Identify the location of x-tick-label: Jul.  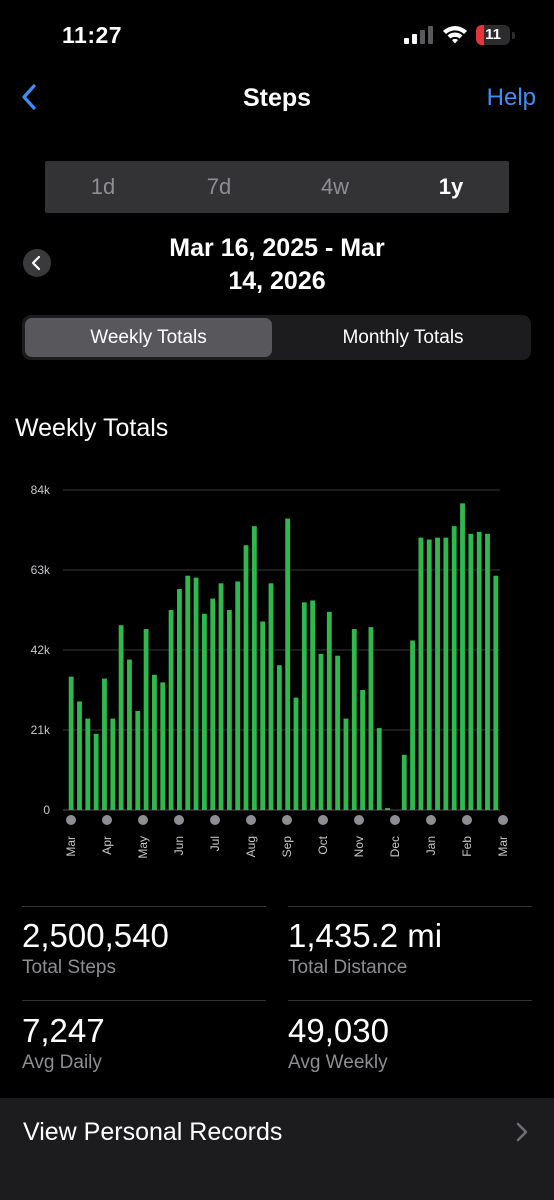
(215, 843).